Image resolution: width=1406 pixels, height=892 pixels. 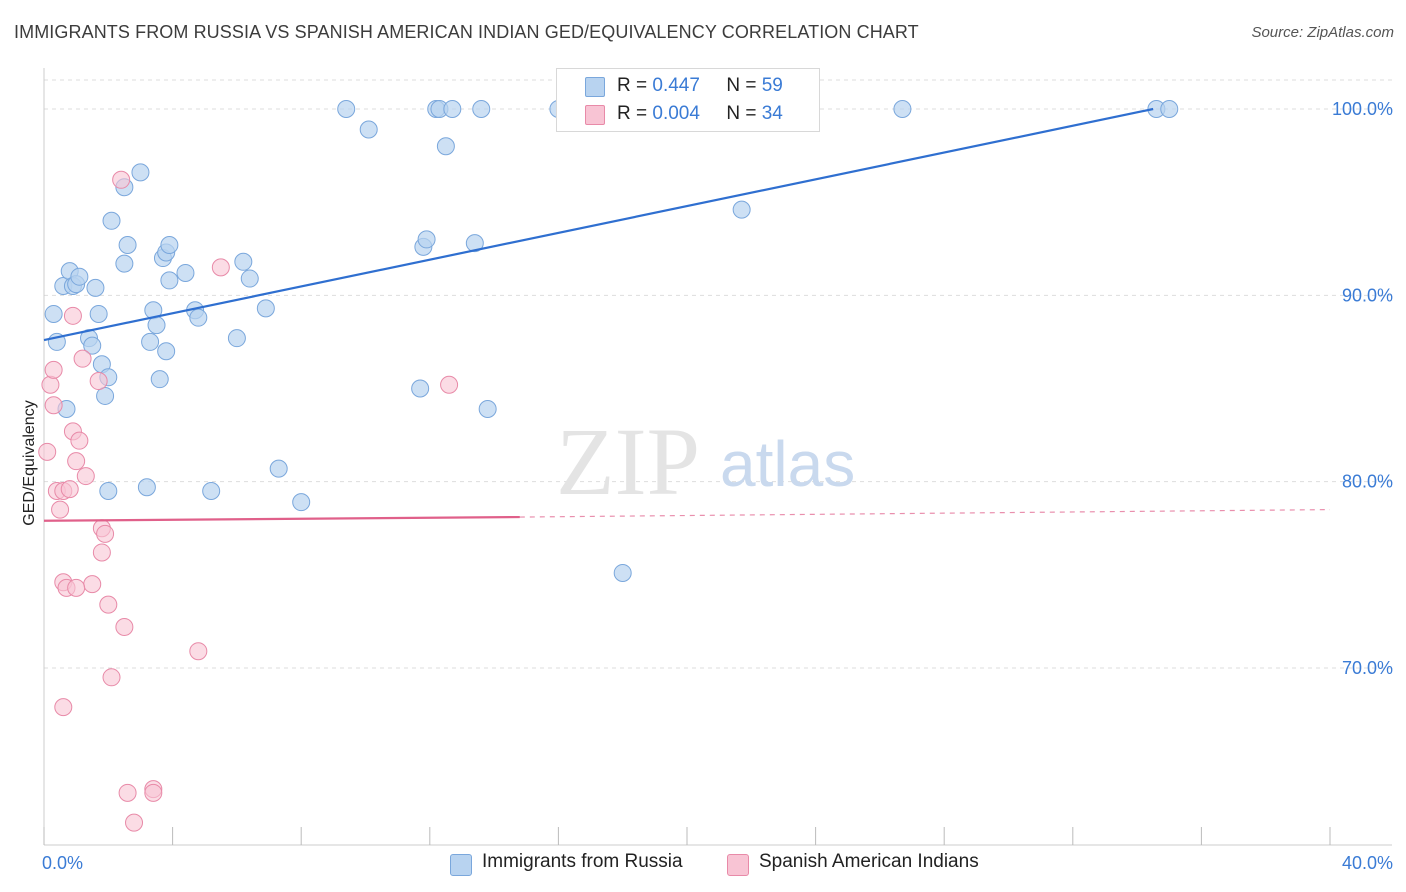 I want to click on trend-line-spanish-american-indians, so click(x=281, y=518).